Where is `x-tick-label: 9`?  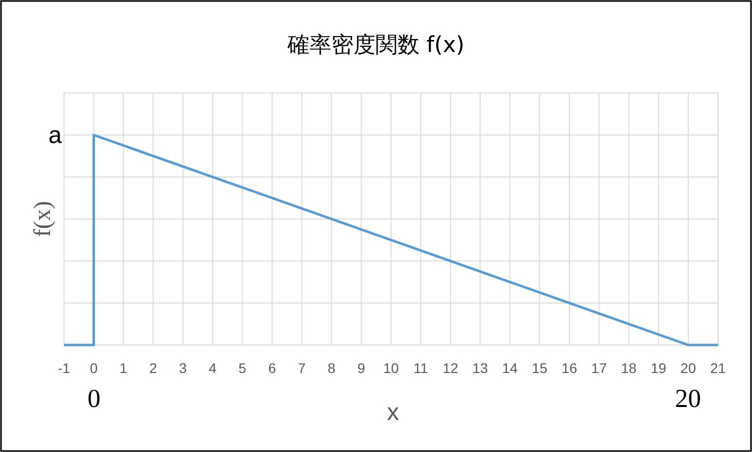 x-tick-label: 9 is located at coordinates (361, 368).